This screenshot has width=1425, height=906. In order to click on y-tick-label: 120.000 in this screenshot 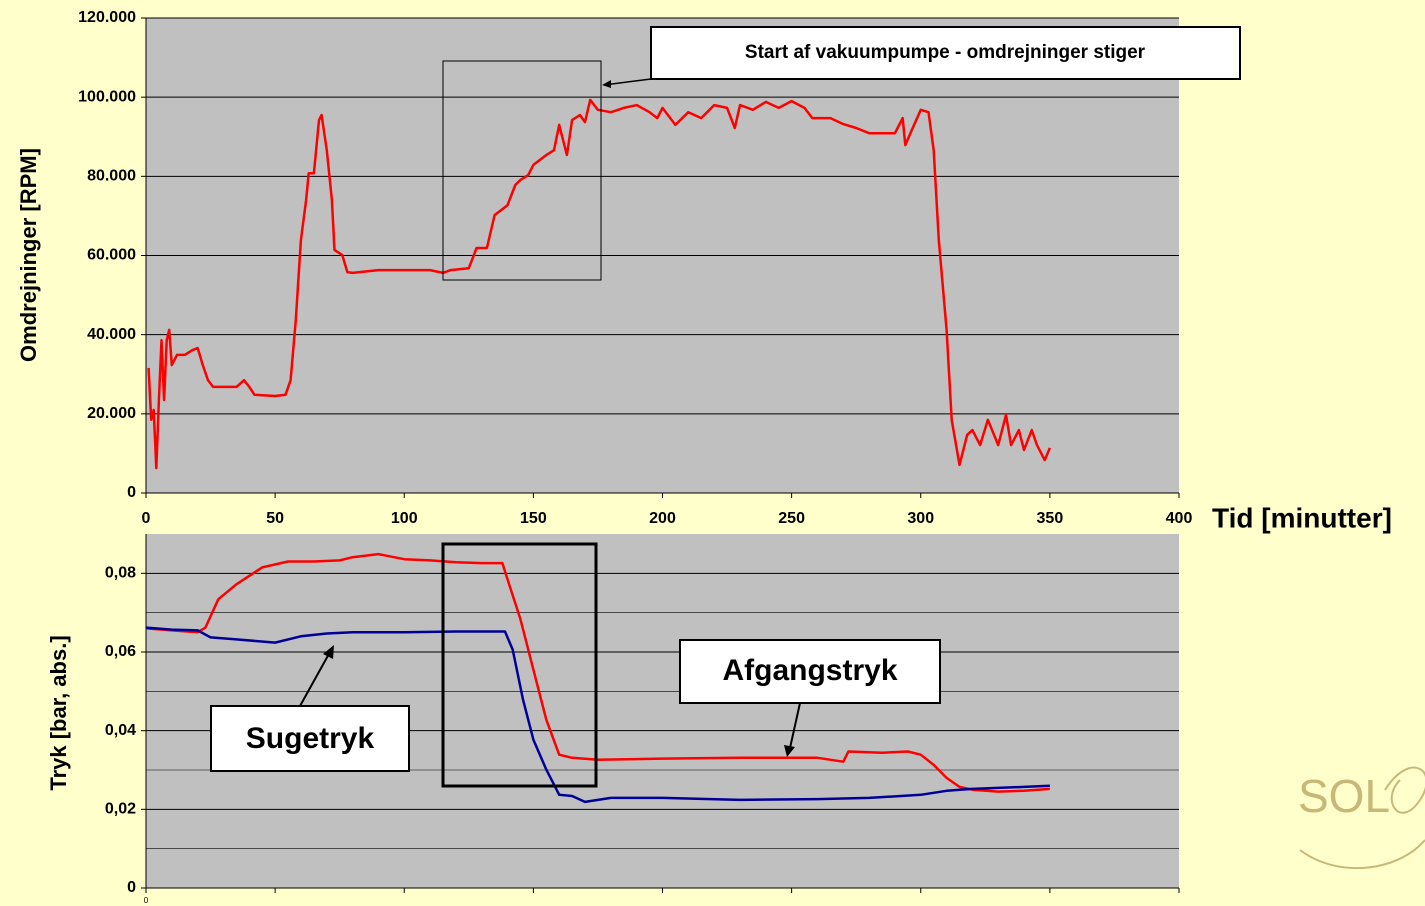, I will do `click(107, 17)`.